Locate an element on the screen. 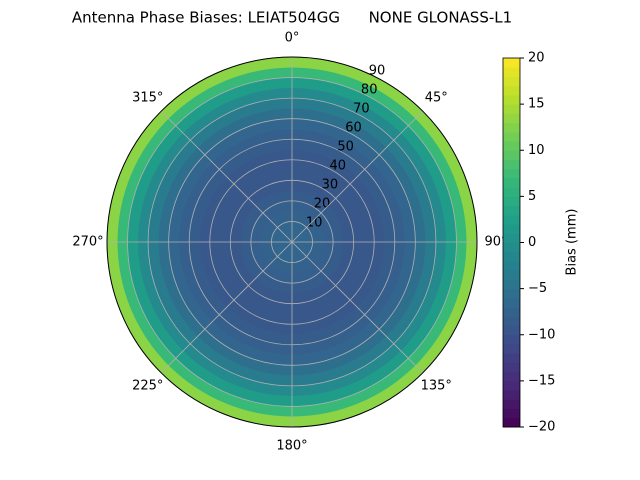  r-tick-label: 50 is located at coordinates (345, 147).